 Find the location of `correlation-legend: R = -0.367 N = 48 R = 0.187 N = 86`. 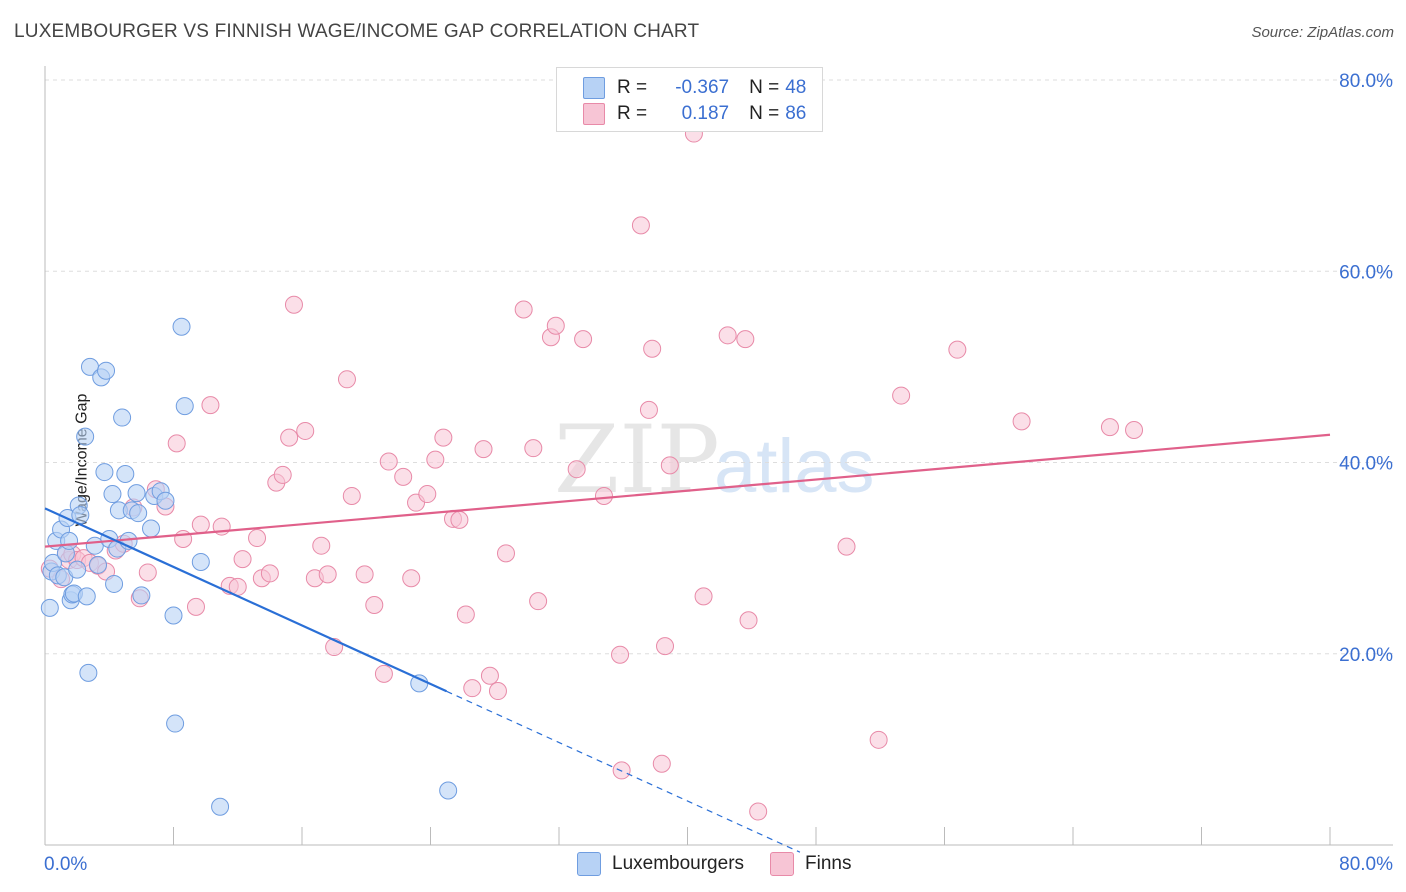

correlation-legend: R = -0.367 N = 48 R = 0.187 N = 86 is located at coordinates (689, 99).